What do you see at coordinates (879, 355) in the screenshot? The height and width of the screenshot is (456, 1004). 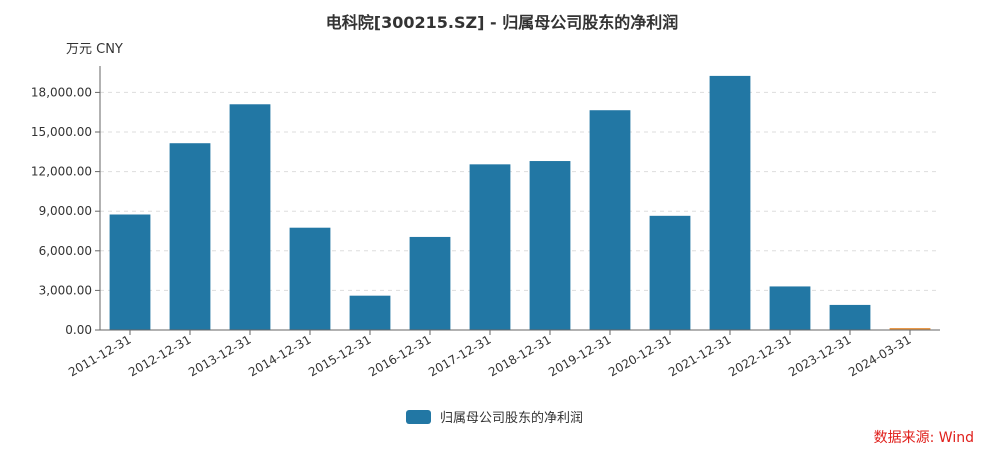 I see `x-tick-label: 2024-03-31` at bounding box center [879, 355].